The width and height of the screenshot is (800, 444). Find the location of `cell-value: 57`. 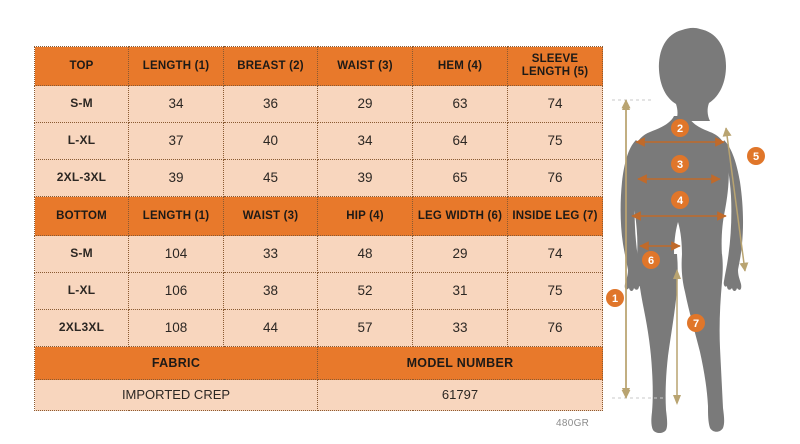

cell-value: 57 is located at coordinates (365, 328).